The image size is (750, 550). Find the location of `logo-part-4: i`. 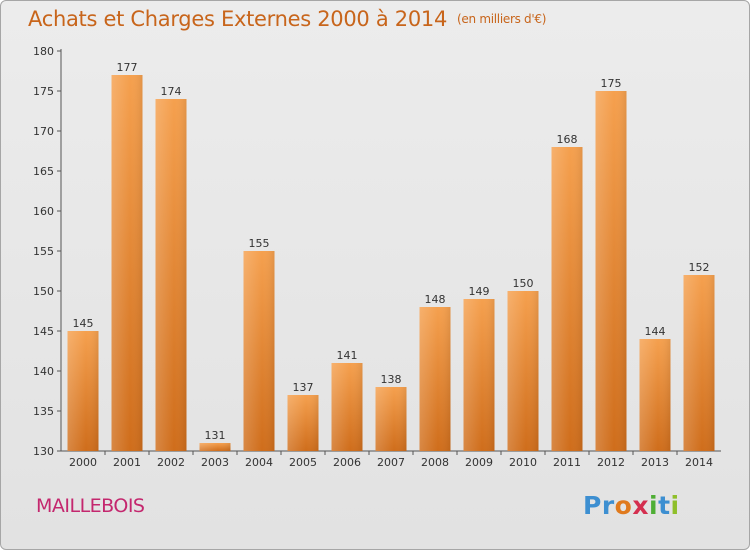

logo-part-4: i is located at coordinates (653, 505).